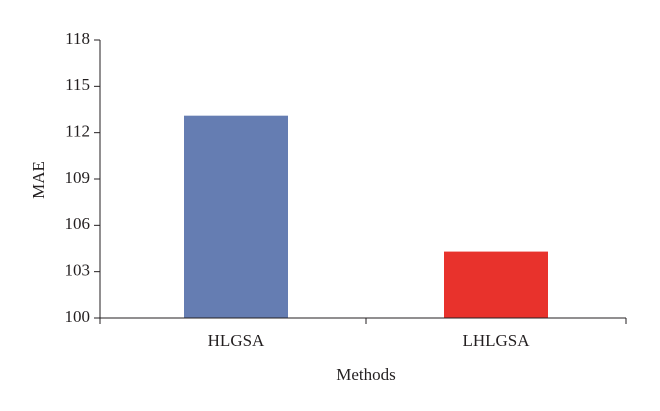 This screenshot has height=411, width=660. Describe the element at coordinates (77, 38) in the screenshot. I see `y-tick-label: 118` at that location.